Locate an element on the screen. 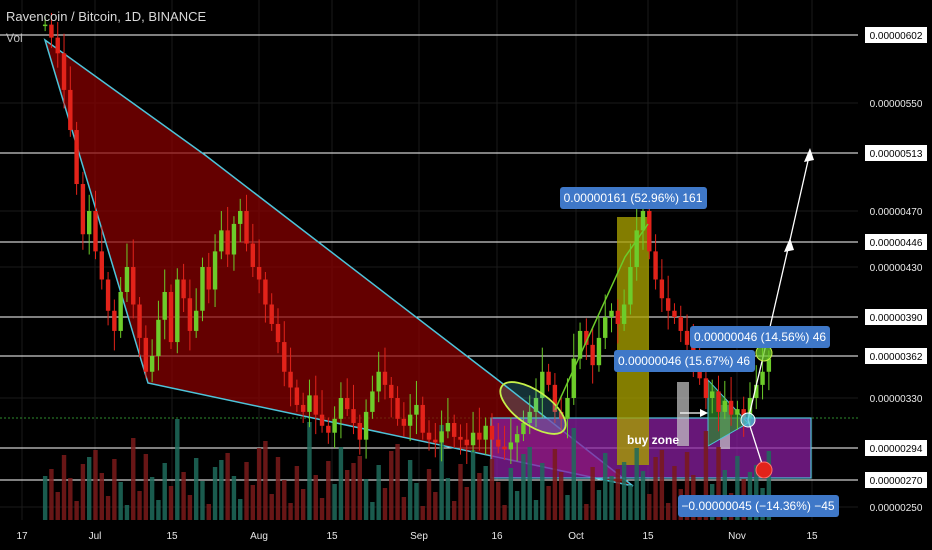 The image size is (932, 550). measure-label-3: 0.00000046 (14.56%) 46 is located at coordinates (760, 337).